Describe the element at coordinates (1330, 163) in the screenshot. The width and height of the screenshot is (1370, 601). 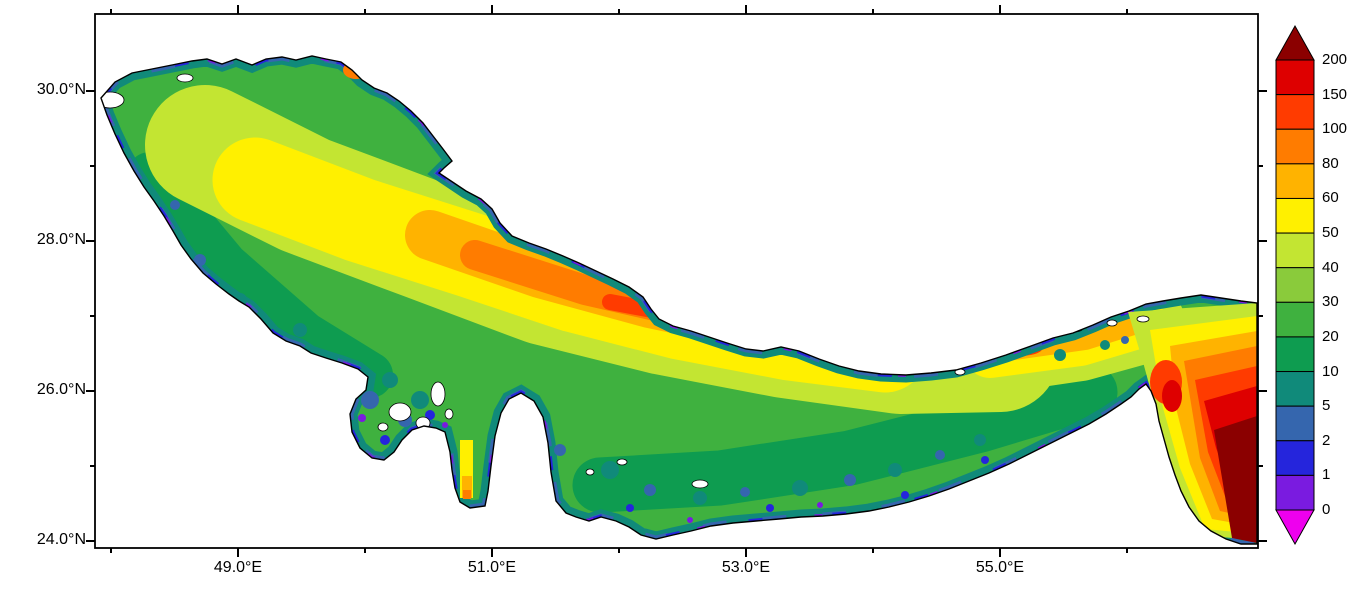
I see `colorbar-label: 80` at that location.